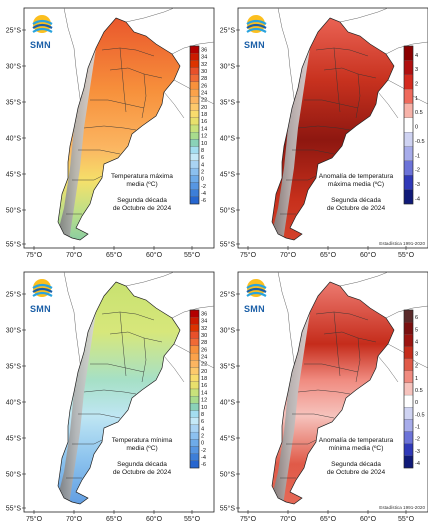 The width and height of the screenshot is (428, 528). Describe the element at coordinates (142, 176) in the screenshot. I see `map-title: Temperatura máxima` at that location.